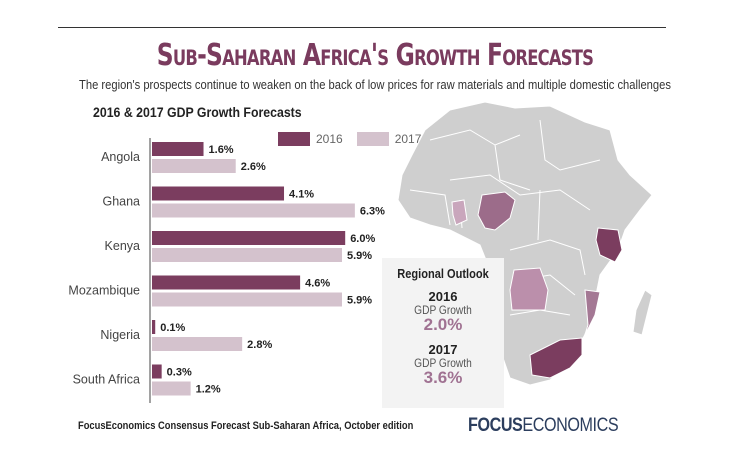 The height and width of the screenshot is (470, 750). I want to click on map-nigeria, so click(496, 211).